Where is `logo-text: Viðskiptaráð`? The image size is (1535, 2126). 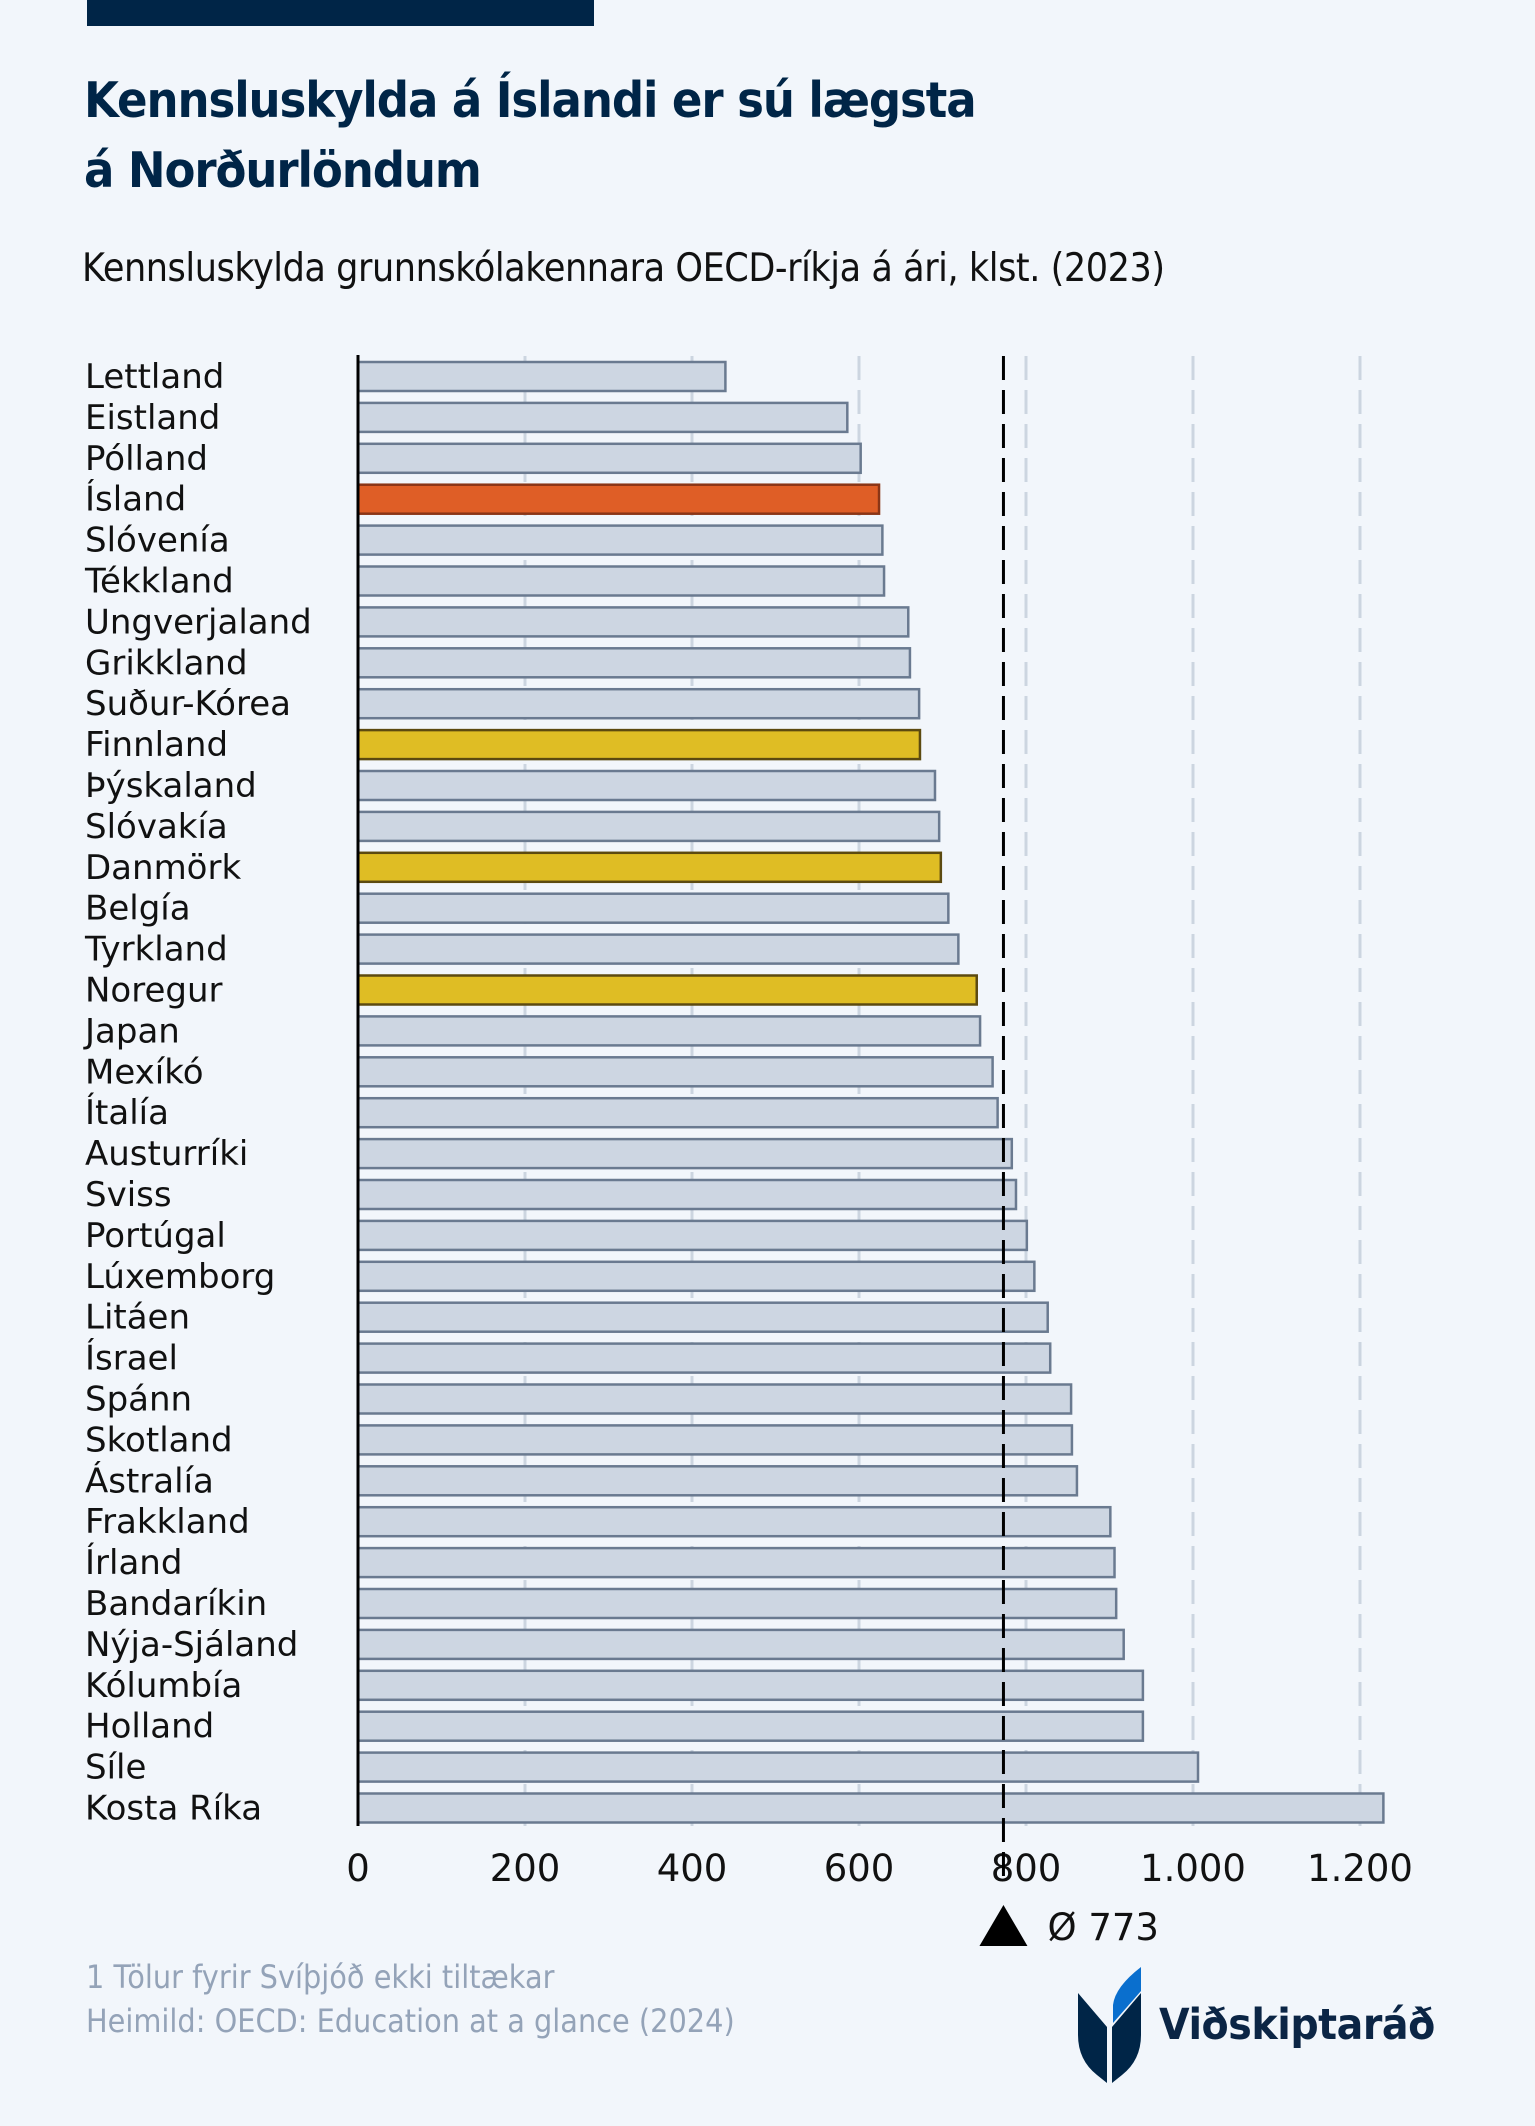
logo-text: Viðskiptaráð is located at coordinates (1297, 2025).